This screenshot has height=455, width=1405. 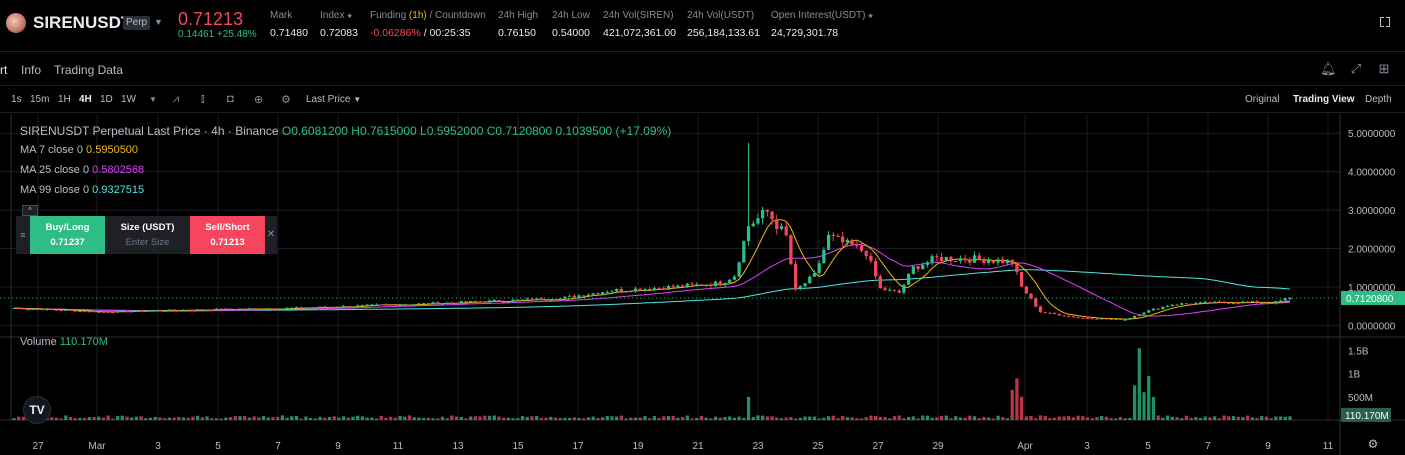 I want to click on price-type-select: Last Price ▼, so click(x=333, y=99).